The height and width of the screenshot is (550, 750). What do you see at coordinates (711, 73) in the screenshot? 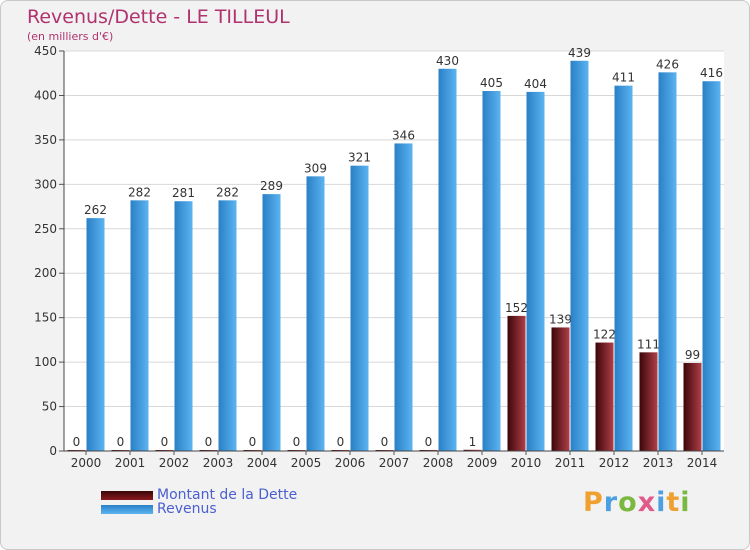
I see `data-label: 416` at bounding box center [711, 73].